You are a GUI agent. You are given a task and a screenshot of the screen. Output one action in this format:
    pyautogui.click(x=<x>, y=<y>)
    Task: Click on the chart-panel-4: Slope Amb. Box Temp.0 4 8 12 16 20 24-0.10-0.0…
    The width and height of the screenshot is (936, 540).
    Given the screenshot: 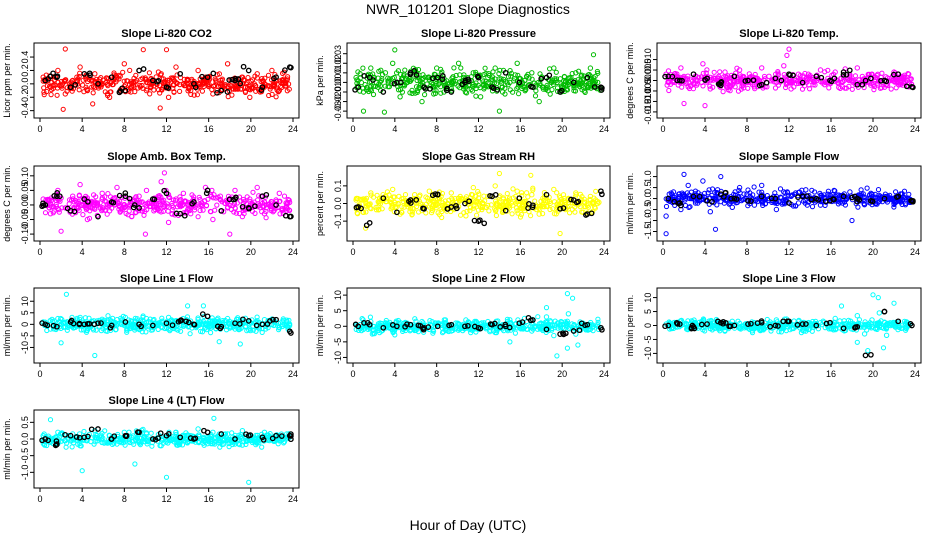 What is the action you would take?
    pyautogui.click(x=151, y=204)
    